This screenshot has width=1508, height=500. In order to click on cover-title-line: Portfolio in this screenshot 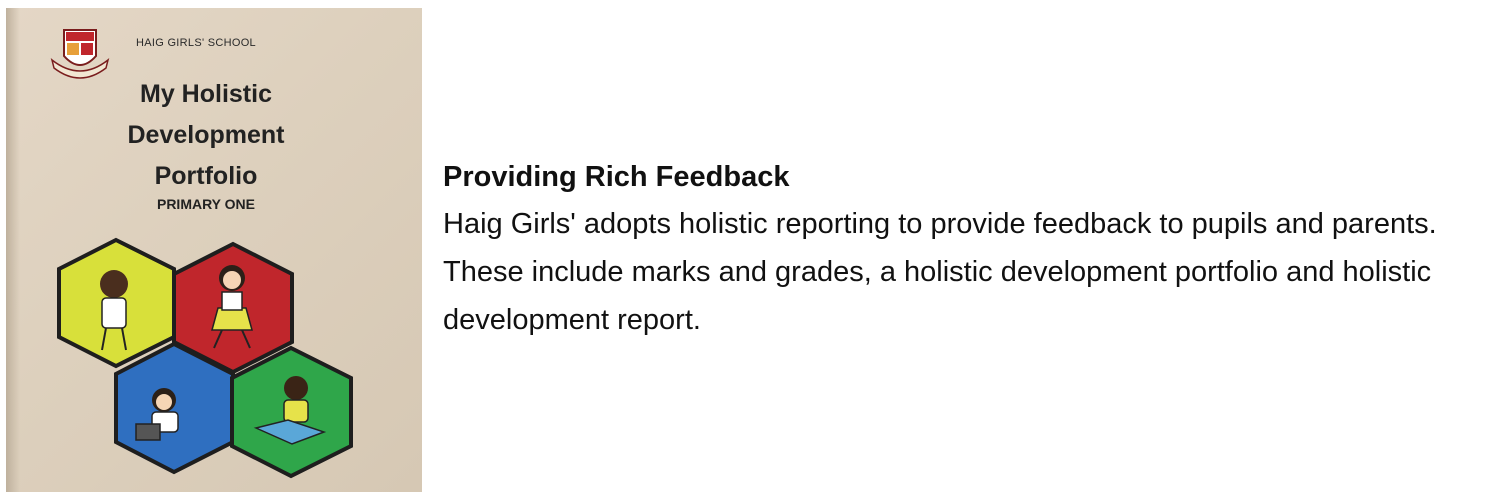, I will do `click(206, 176)`.